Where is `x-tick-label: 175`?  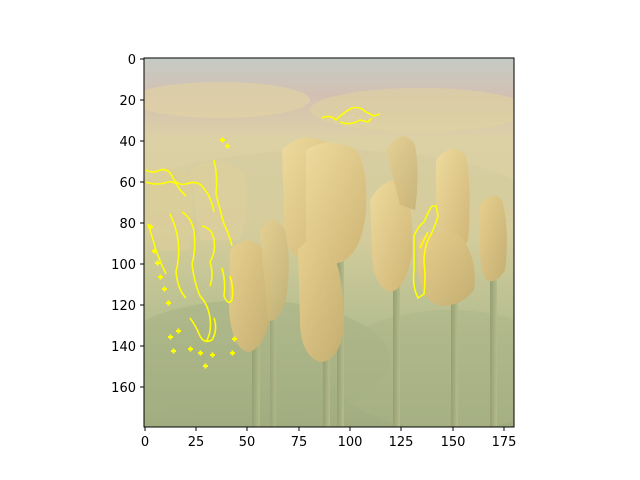 x-tick-label: 175 is located at coordinates (504, 442).